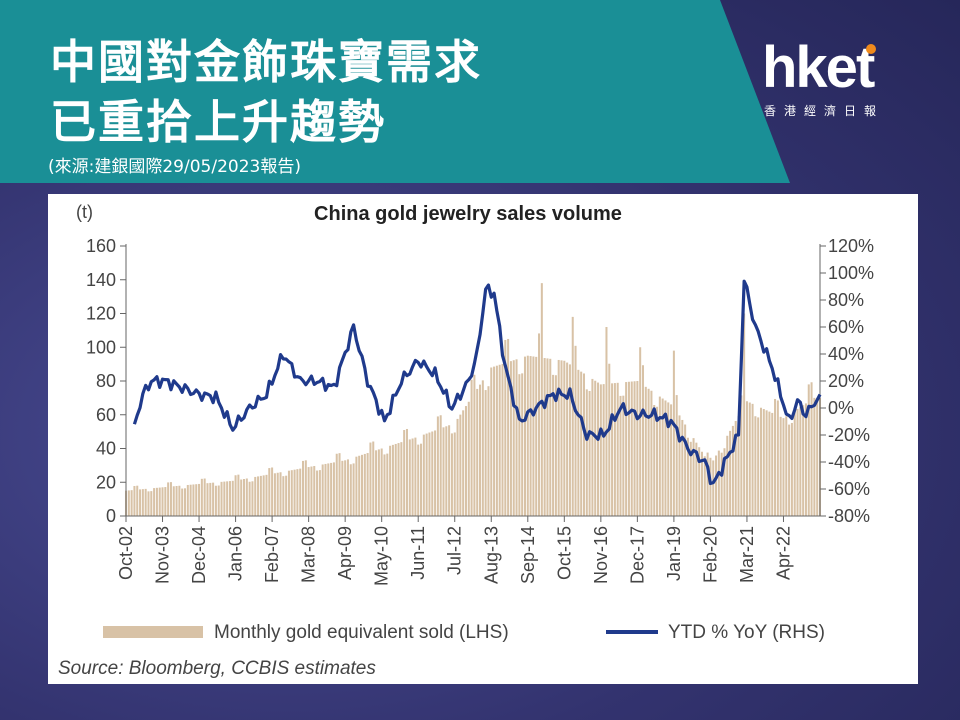 This screenshot has width=960, height=720. I want to click on left-axis-tick-label: 0, so click(111, 516).